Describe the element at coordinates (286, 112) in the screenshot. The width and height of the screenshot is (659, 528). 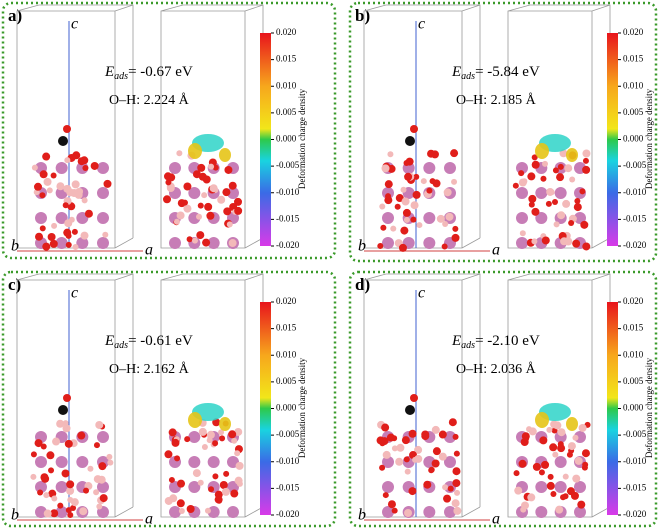
I see `colorbar-tick-label: 0.005` at that location.